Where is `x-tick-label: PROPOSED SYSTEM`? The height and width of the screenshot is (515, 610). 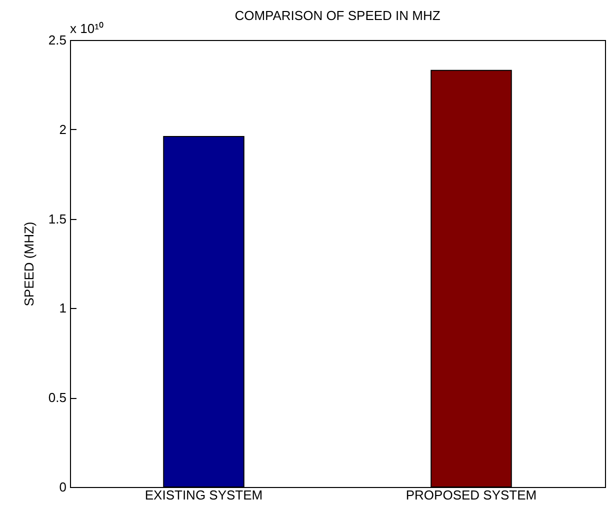
x-tick-label: PROPOSED SYSTEM is located at coordinates (471, 495).